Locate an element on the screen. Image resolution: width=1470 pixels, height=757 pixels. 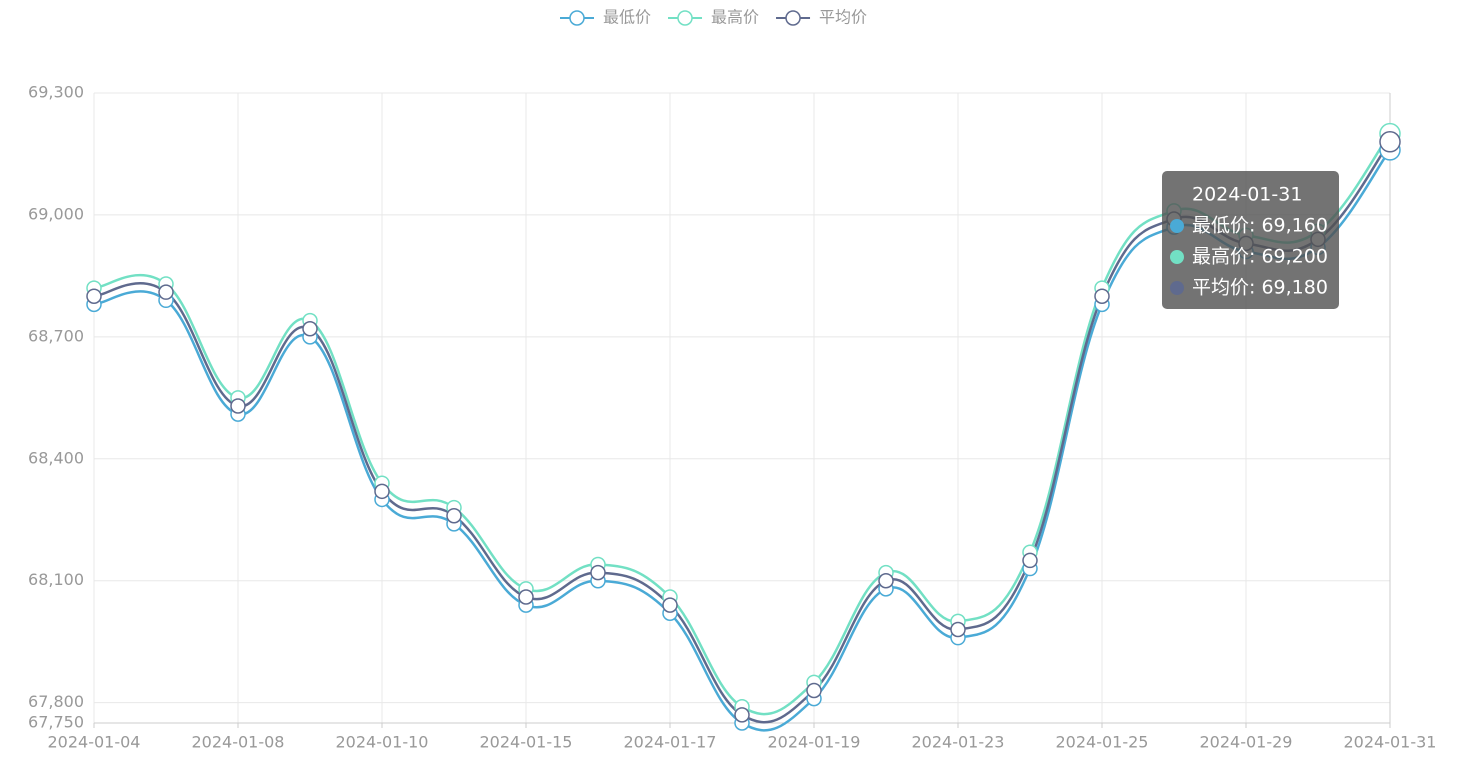
y-tick-label: 68,400 is located at coordinates (56, 457).